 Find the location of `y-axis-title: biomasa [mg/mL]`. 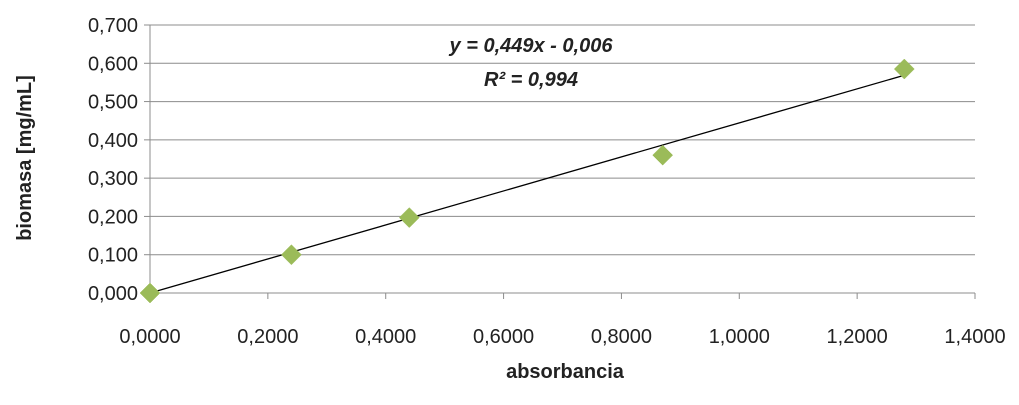

y-axis-title: biomasa [mg/mL] is located at coordinates (25, 158).